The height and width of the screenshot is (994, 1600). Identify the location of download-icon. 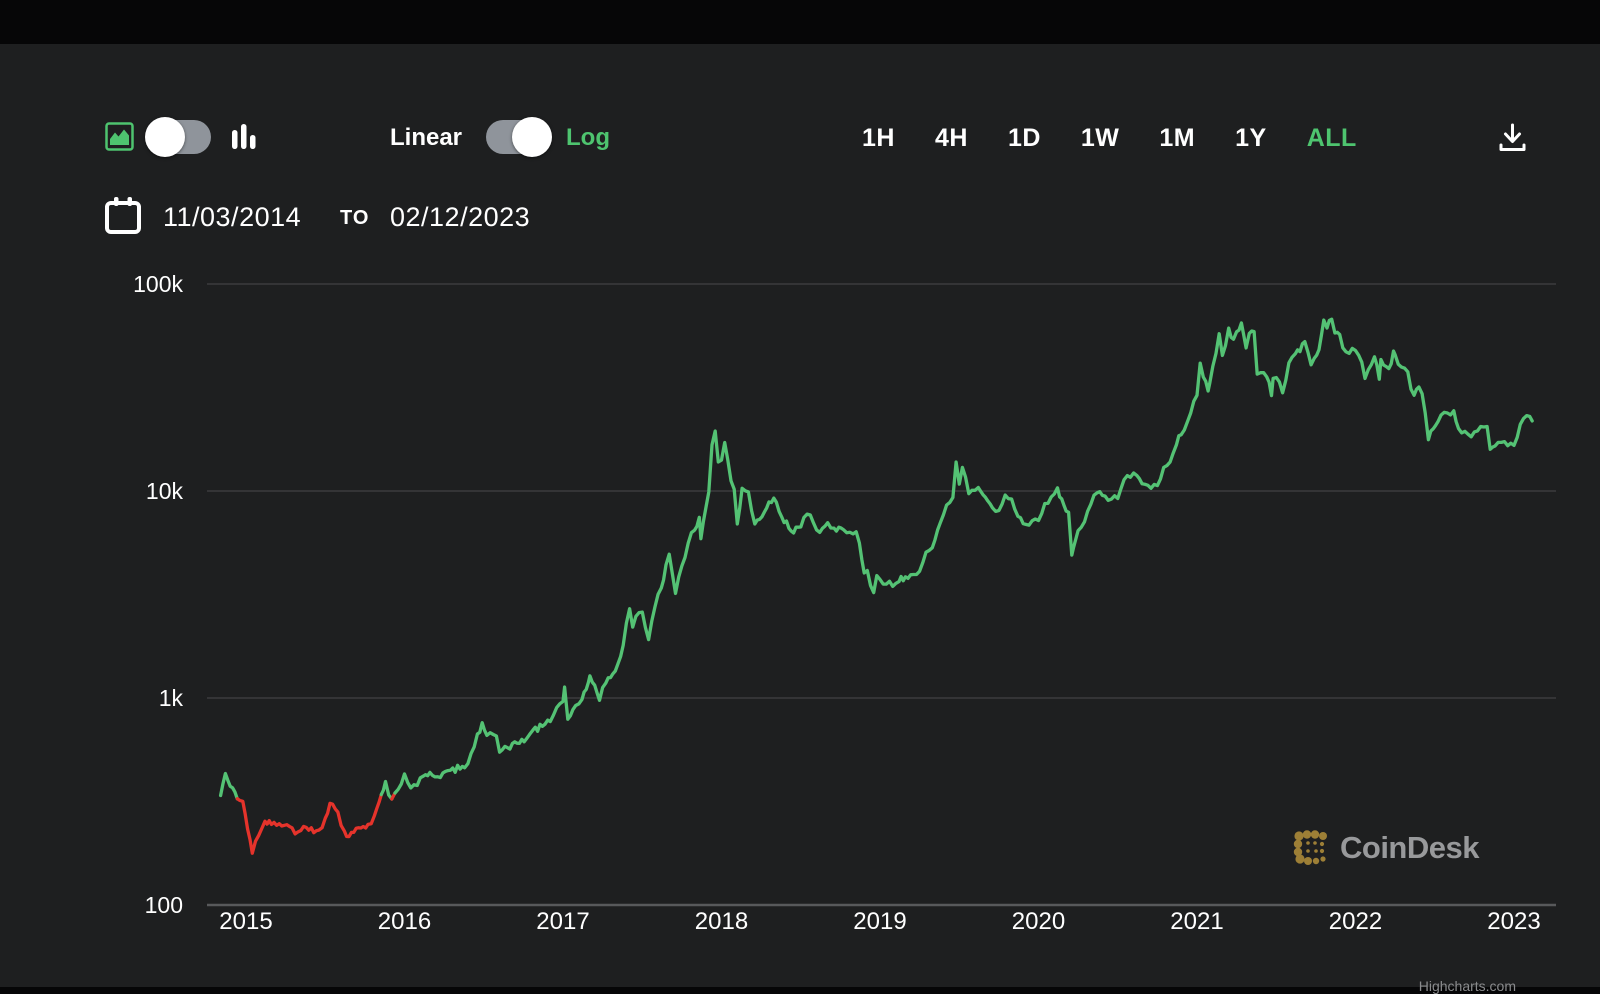
(1512, 137).